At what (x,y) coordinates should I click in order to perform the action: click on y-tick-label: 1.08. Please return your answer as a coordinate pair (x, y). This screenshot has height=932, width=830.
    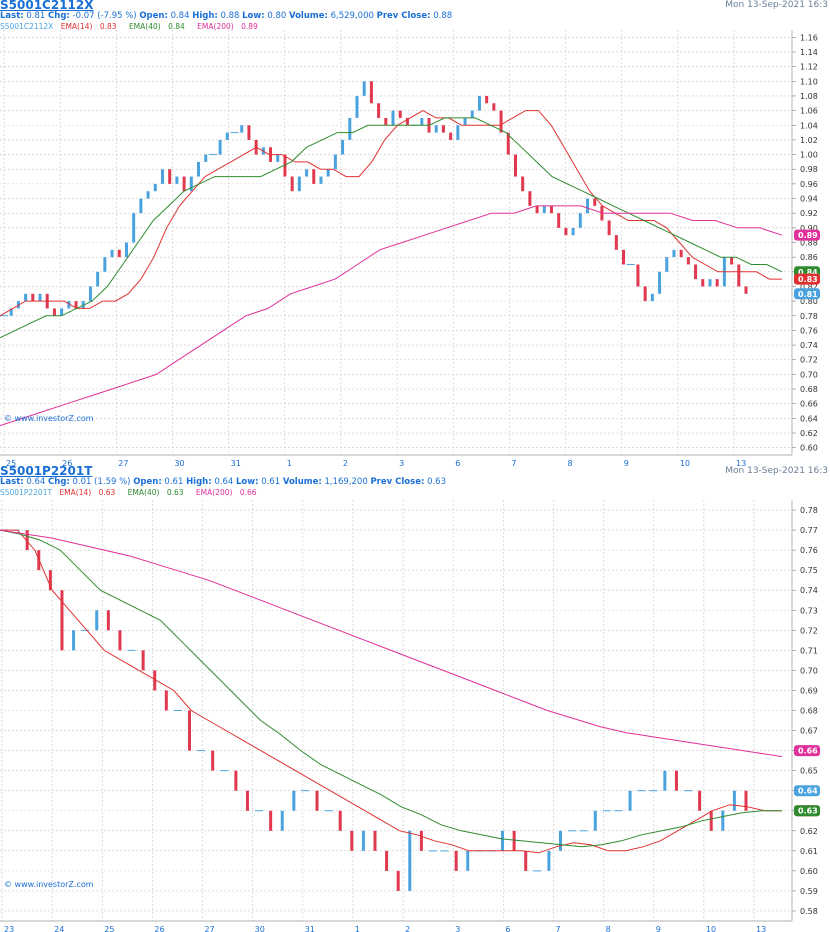
    Looking at the image, I should click on (809, 96).